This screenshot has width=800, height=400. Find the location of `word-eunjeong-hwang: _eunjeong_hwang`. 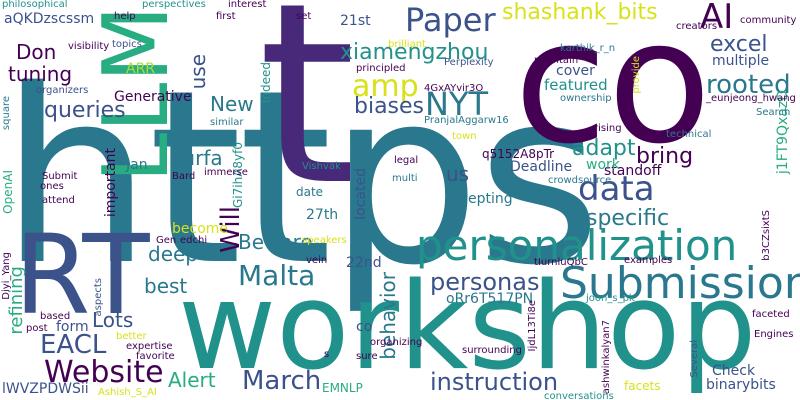

word-eunjeong-hwang: _eunjeong_hwang is located at coordinates (751, 98).